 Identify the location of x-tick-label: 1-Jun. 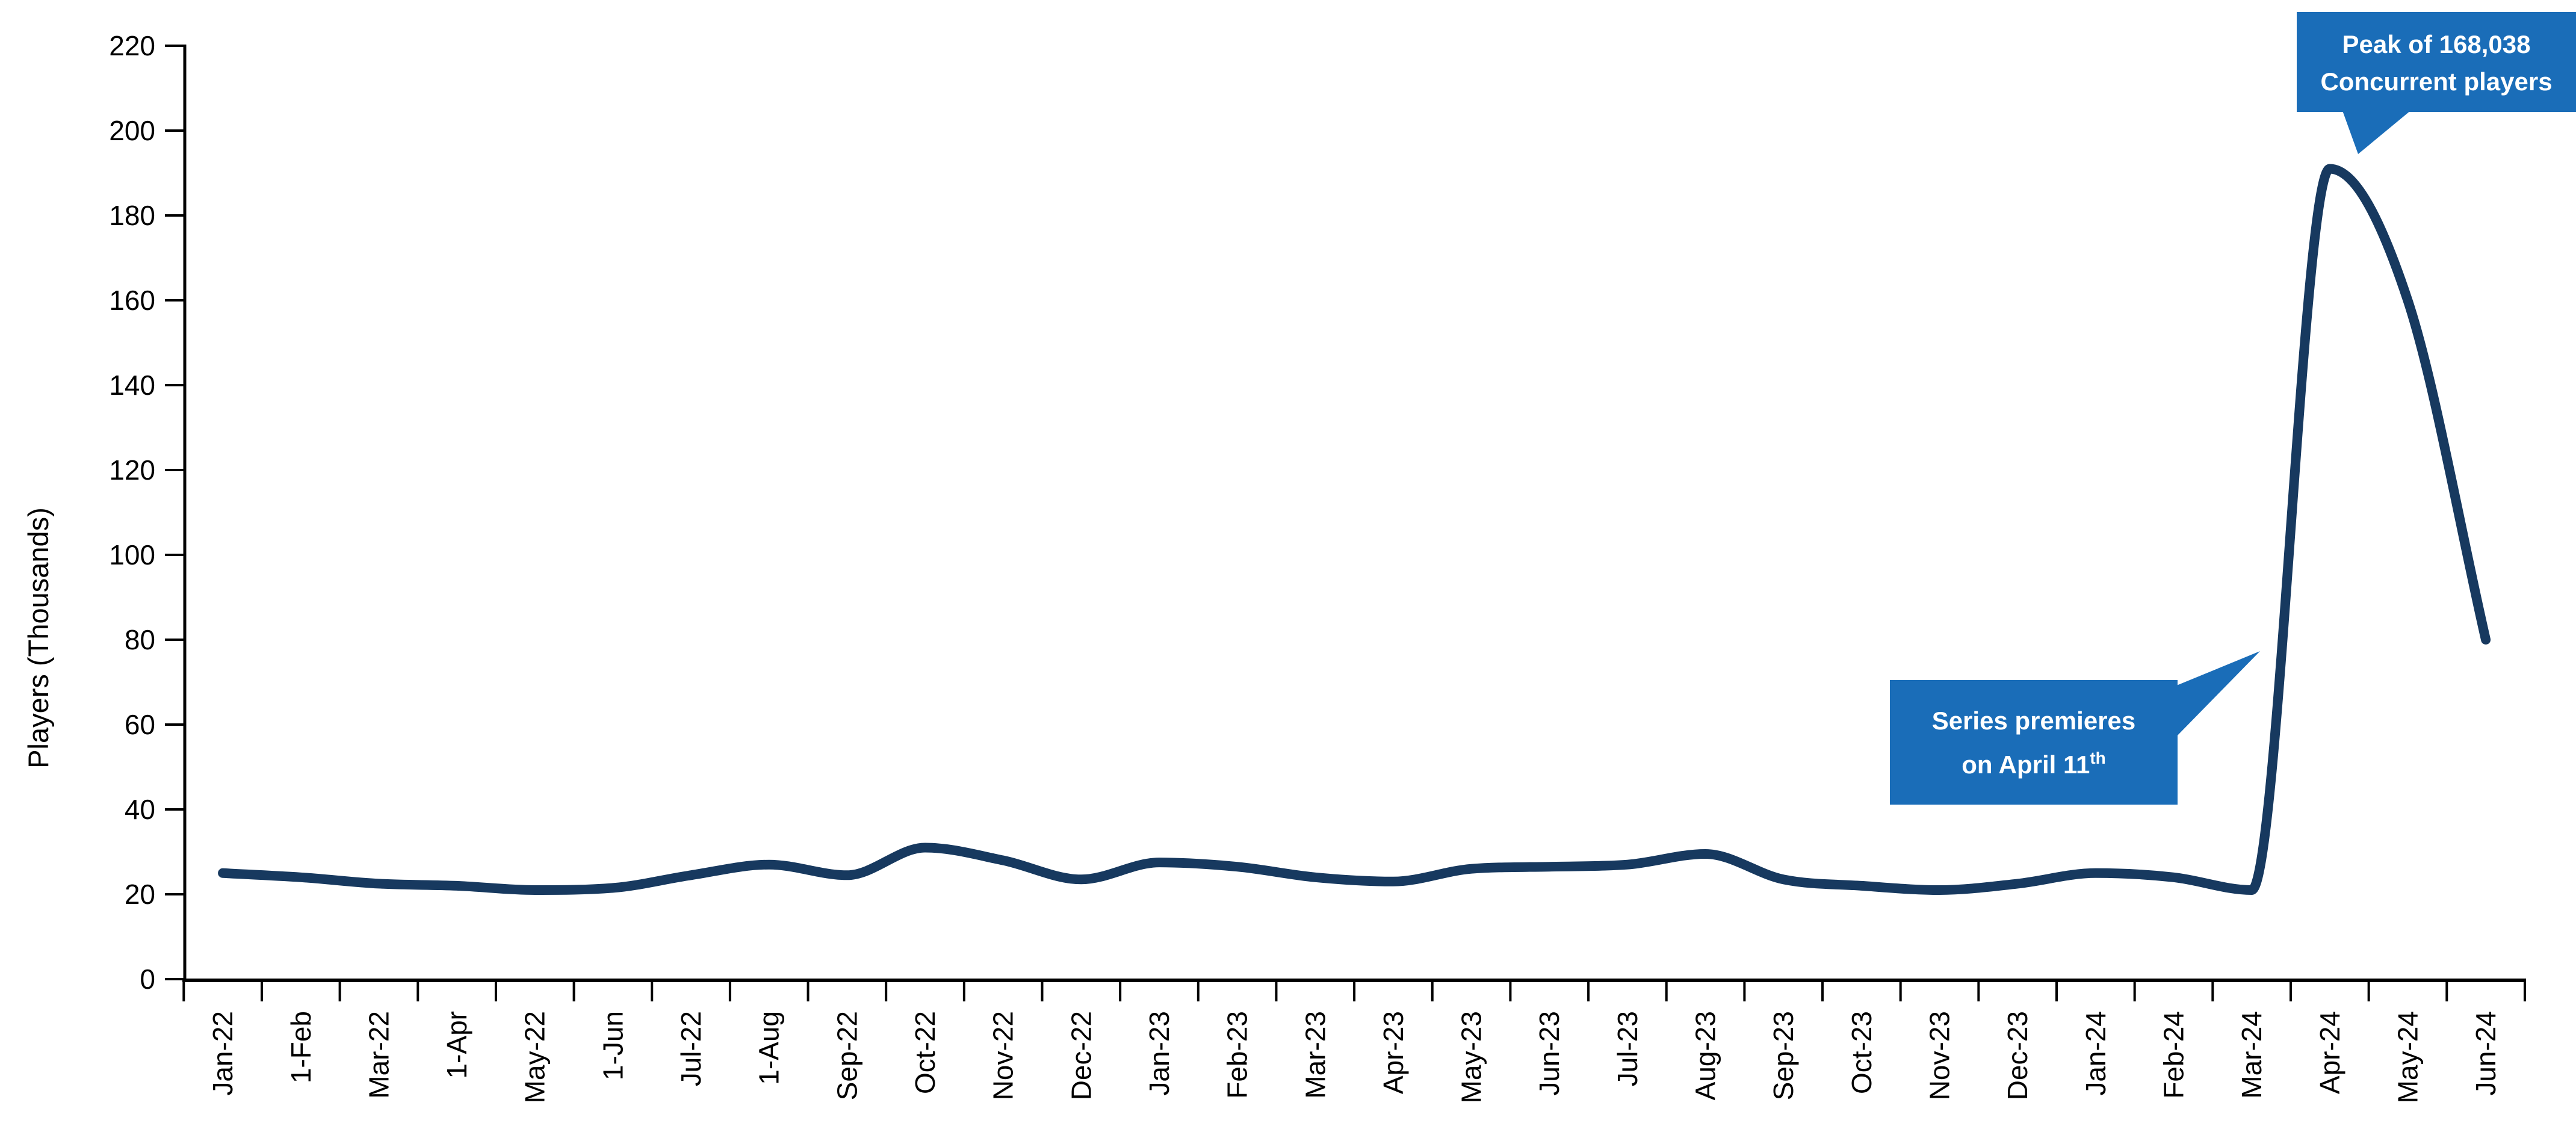
(612, 1045).